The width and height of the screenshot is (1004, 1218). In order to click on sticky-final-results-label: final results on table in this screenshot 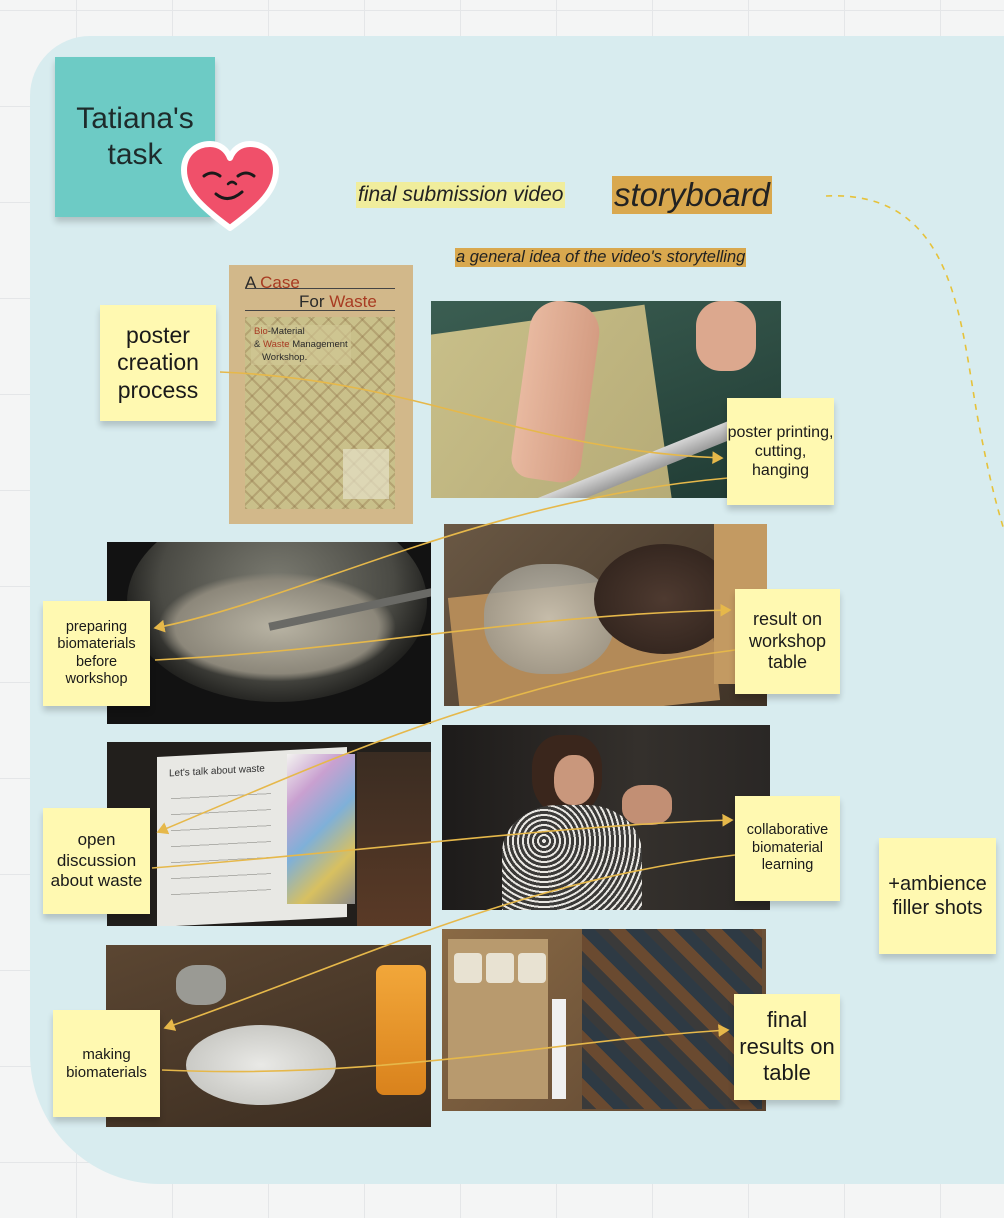, I will do `click(787, 1046)`.